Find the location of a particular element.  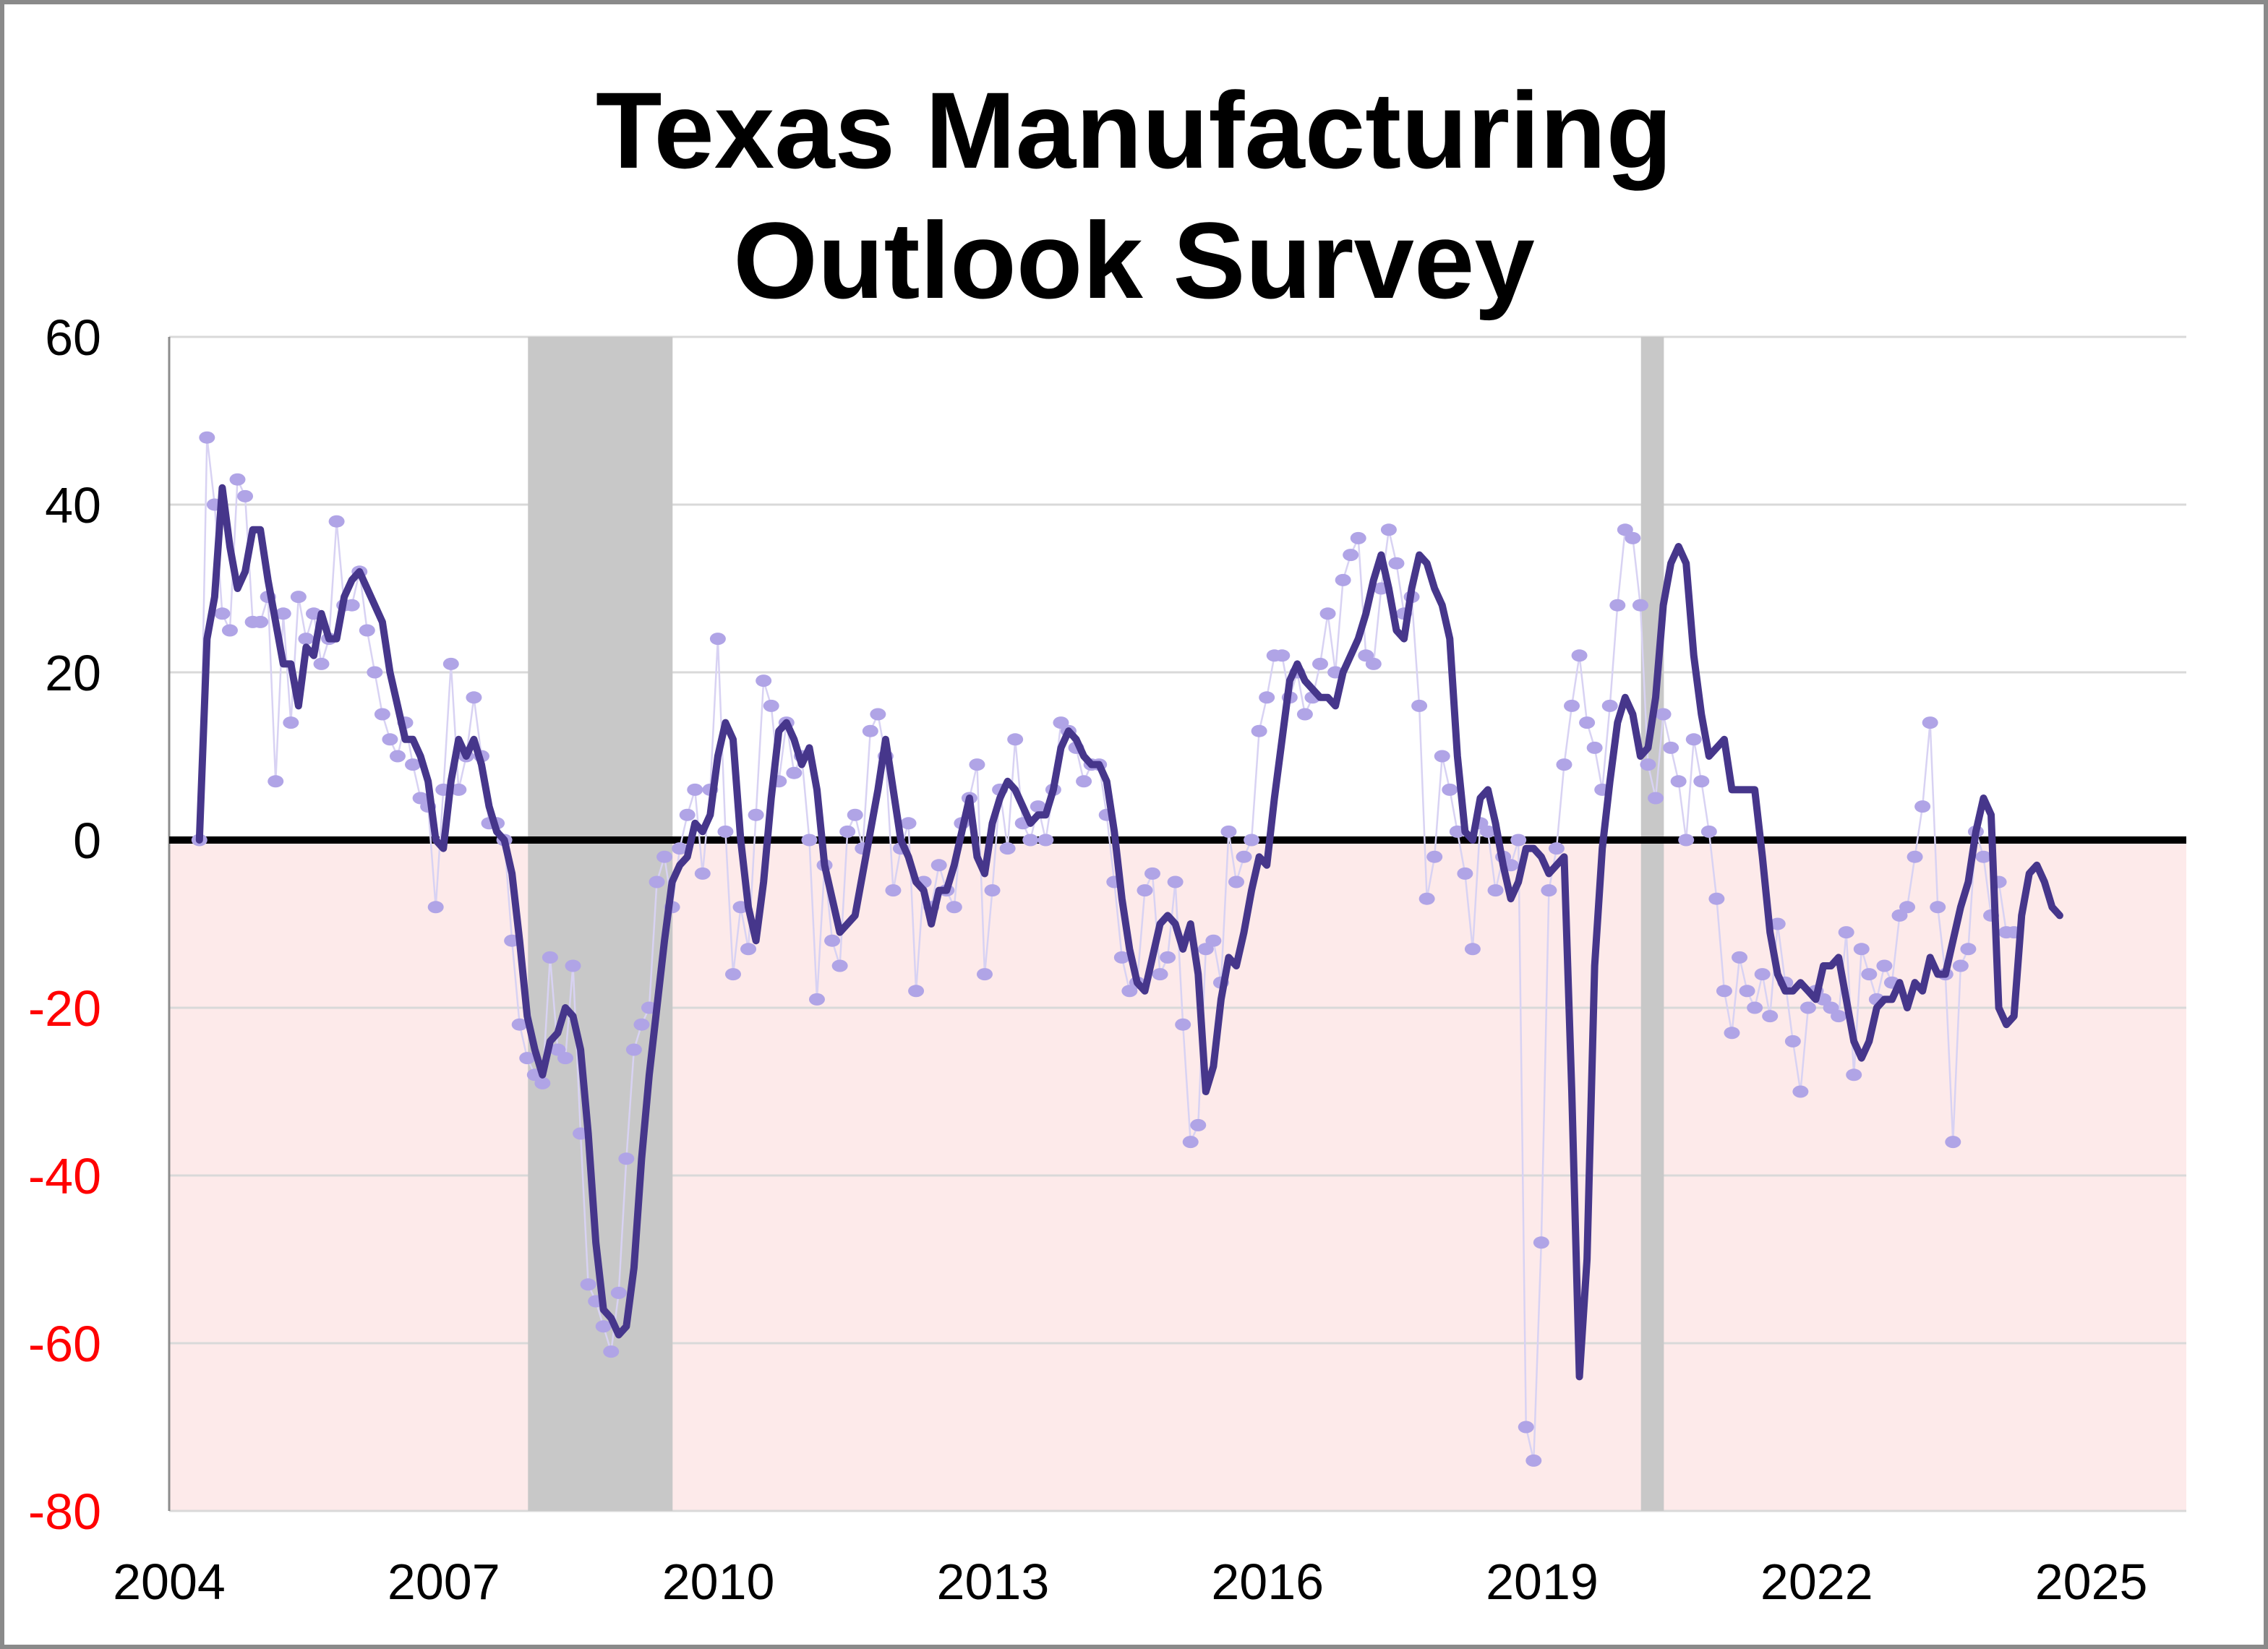

y-tick-label: 40 is located at coordinates (73, 505).